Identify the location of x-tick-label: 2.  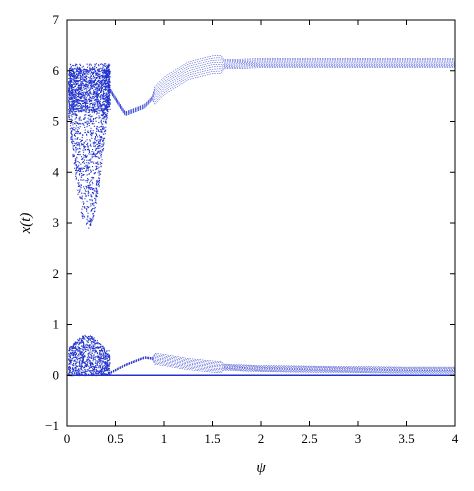
(261, 438).